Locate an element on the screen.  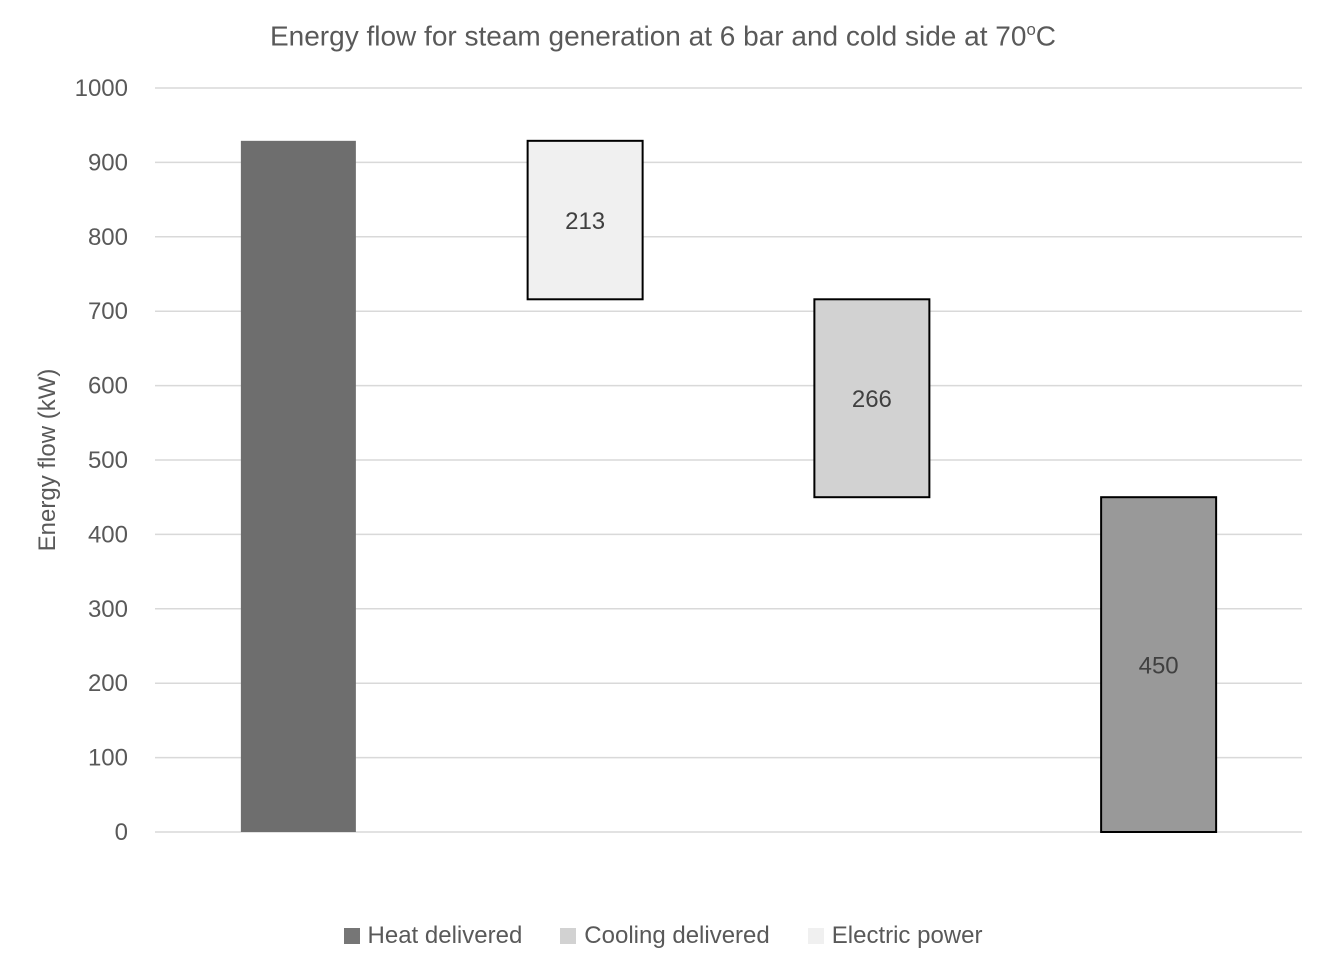
chart-title-degree: o is located at coordinates (1031, 29).